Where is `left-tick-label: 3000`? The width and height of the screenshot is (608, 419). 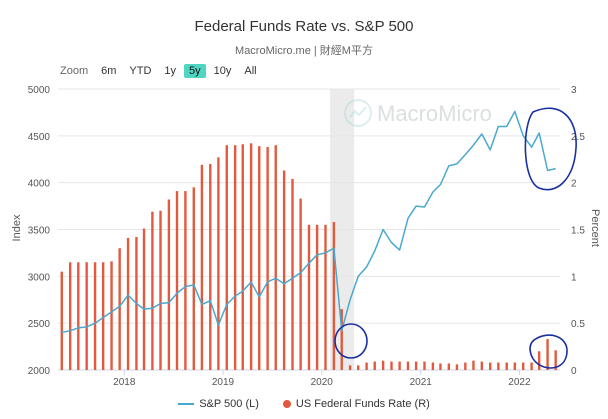 left-tick-label: 3000 is located at coordinates (39, 277).